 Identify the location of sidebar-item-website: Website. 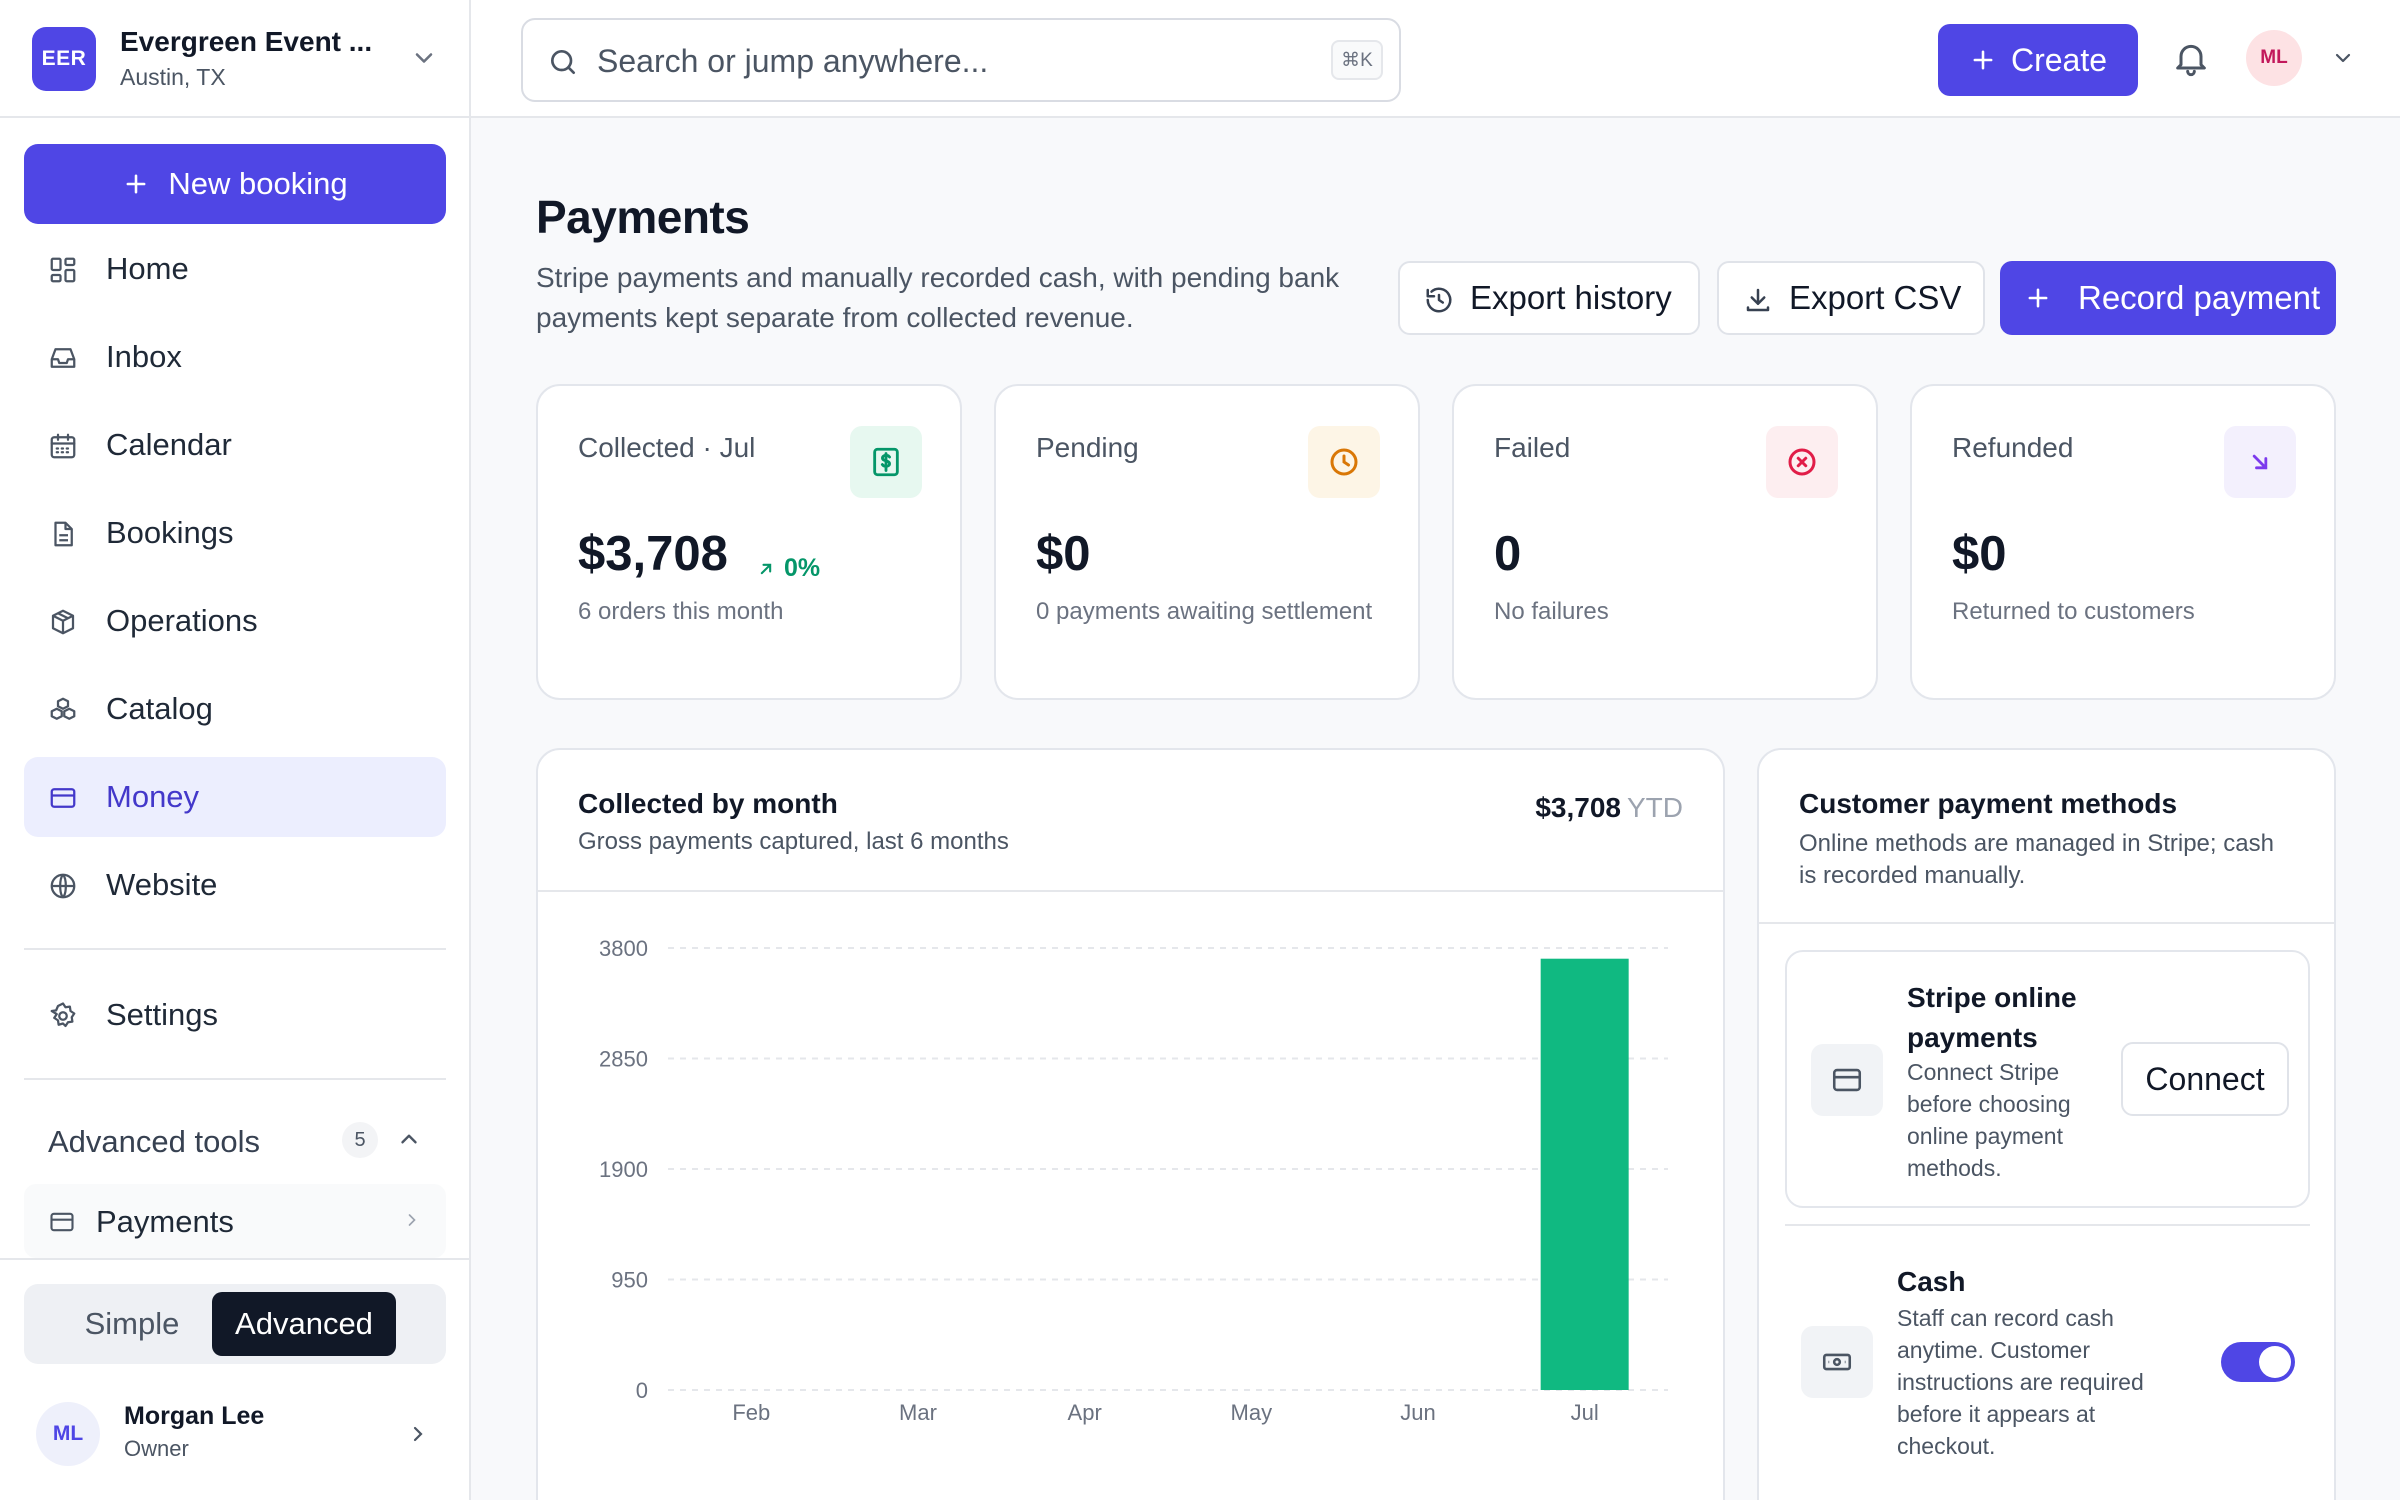
(235, 885).